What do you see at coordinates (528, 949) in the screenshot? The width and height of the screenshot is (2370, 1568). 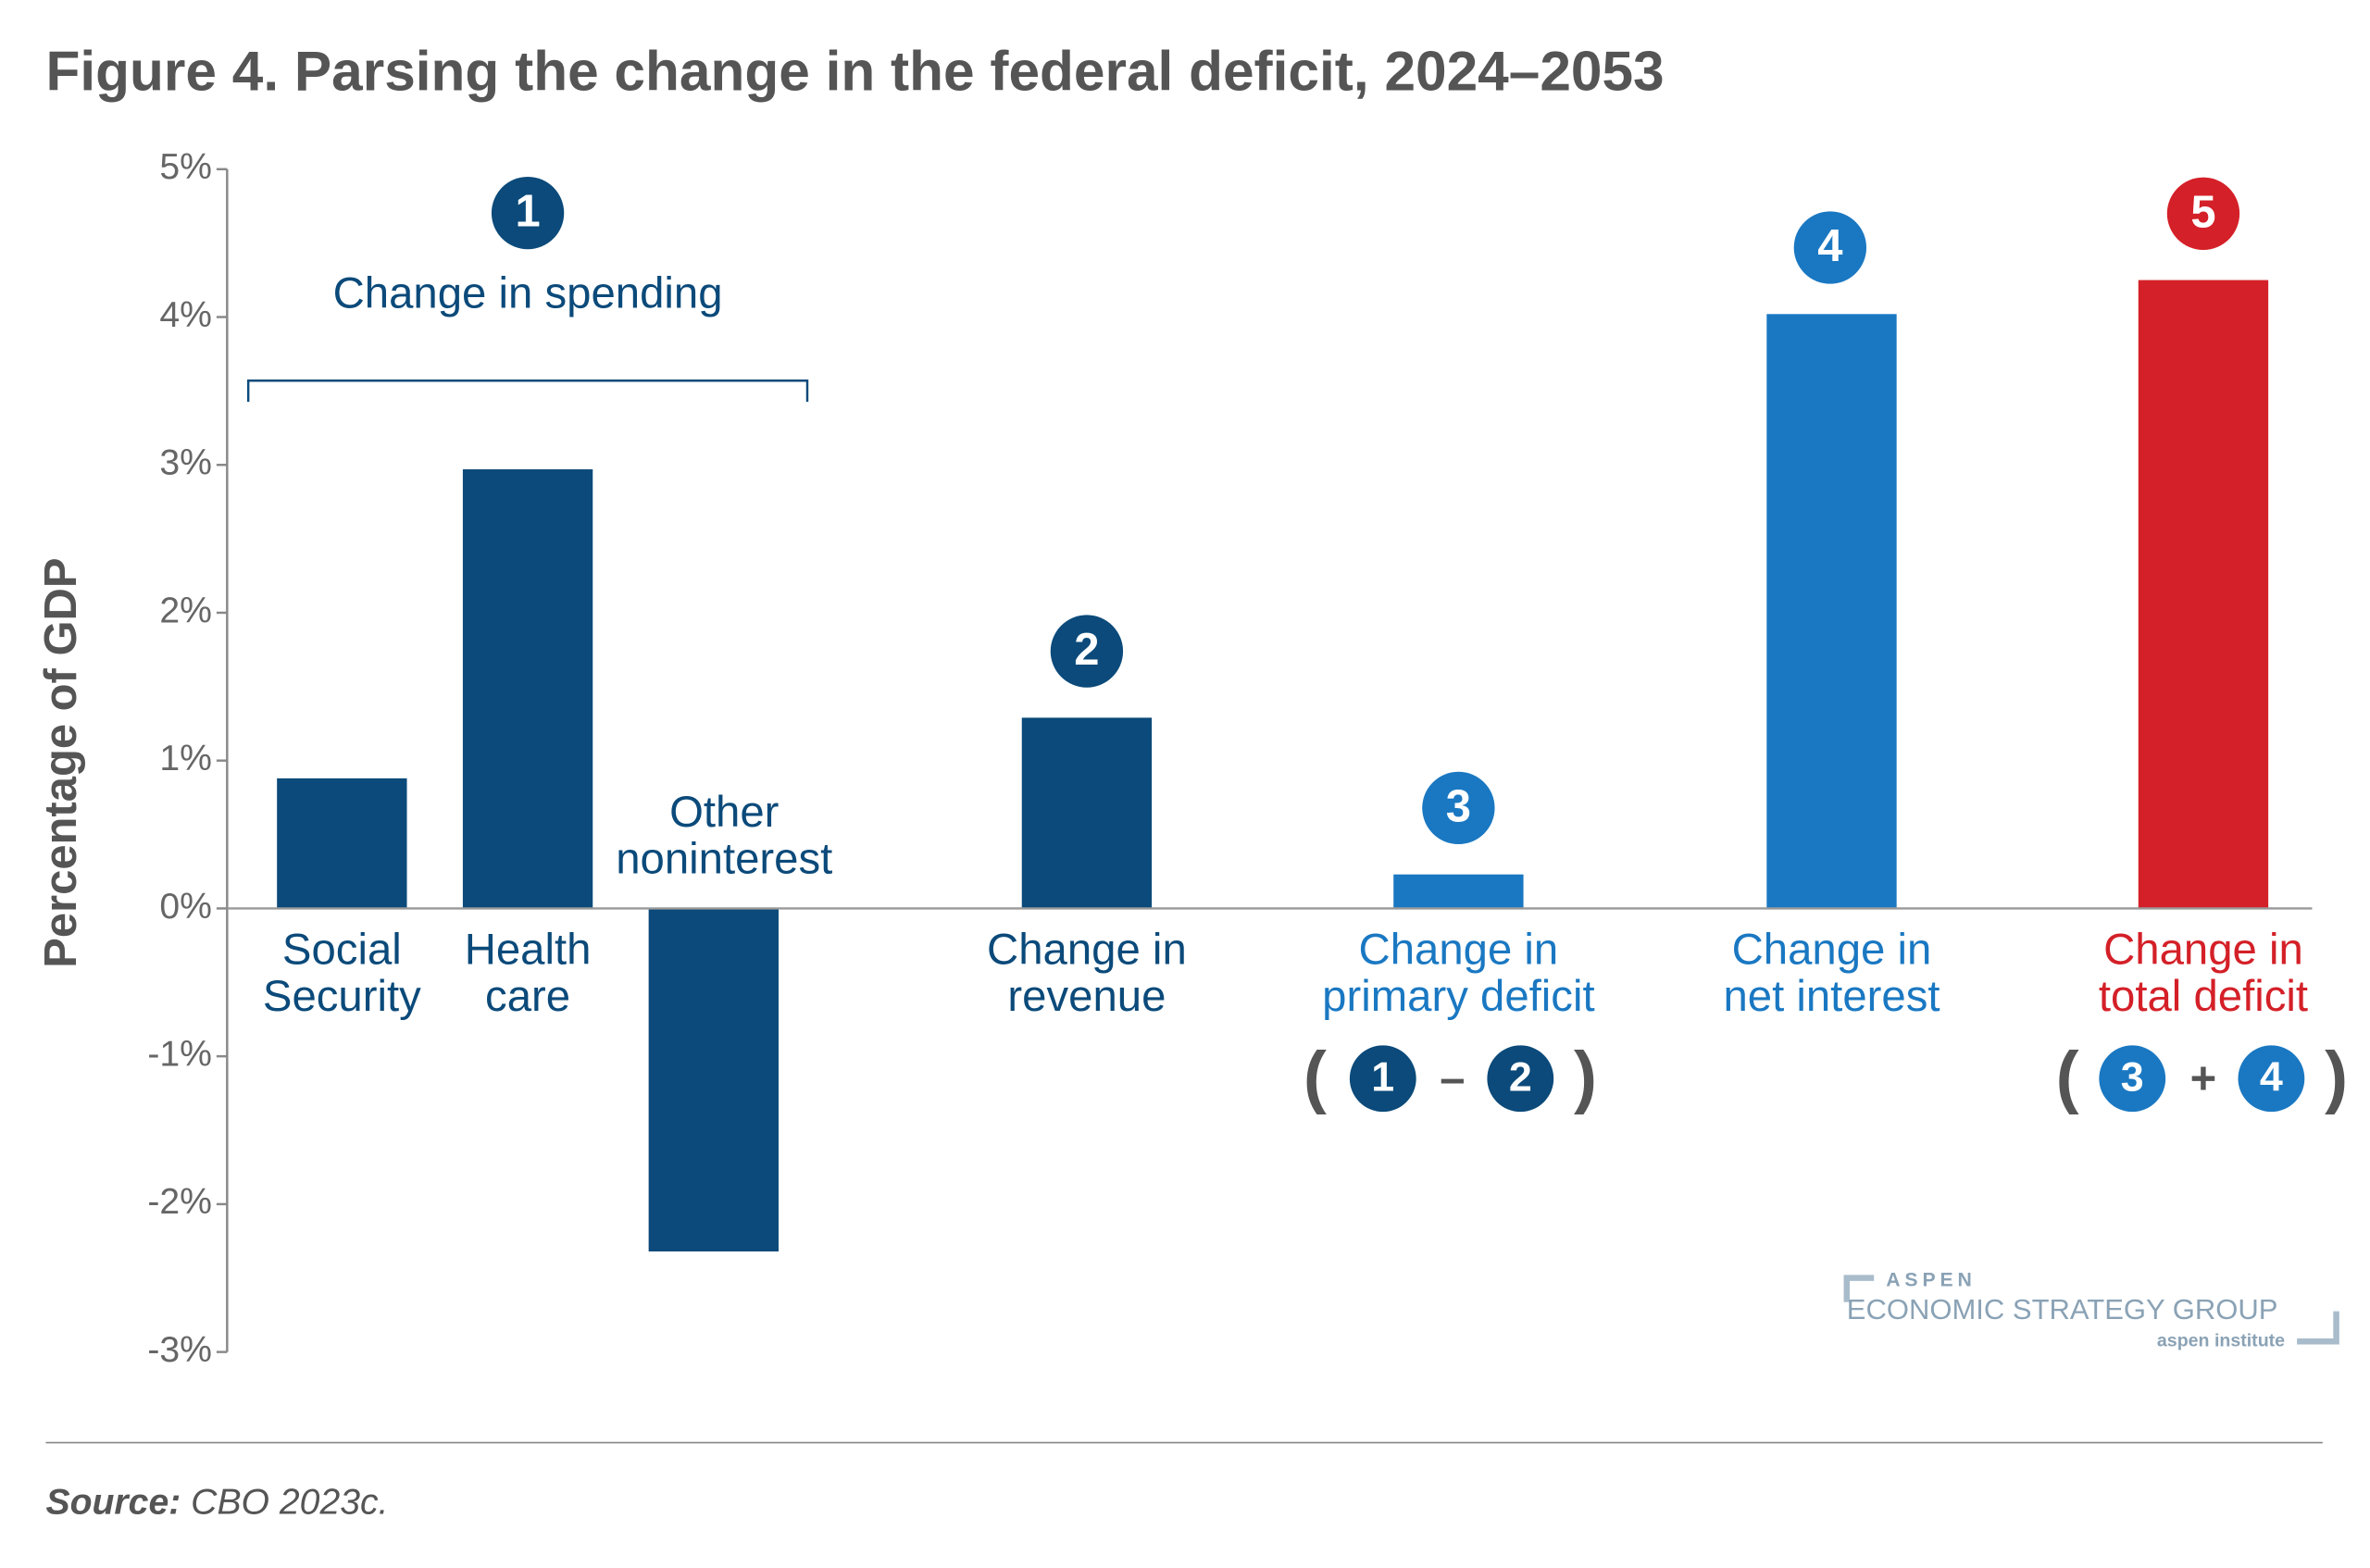 I see `x-tick-label: Health` at bounding box center [528, 949].